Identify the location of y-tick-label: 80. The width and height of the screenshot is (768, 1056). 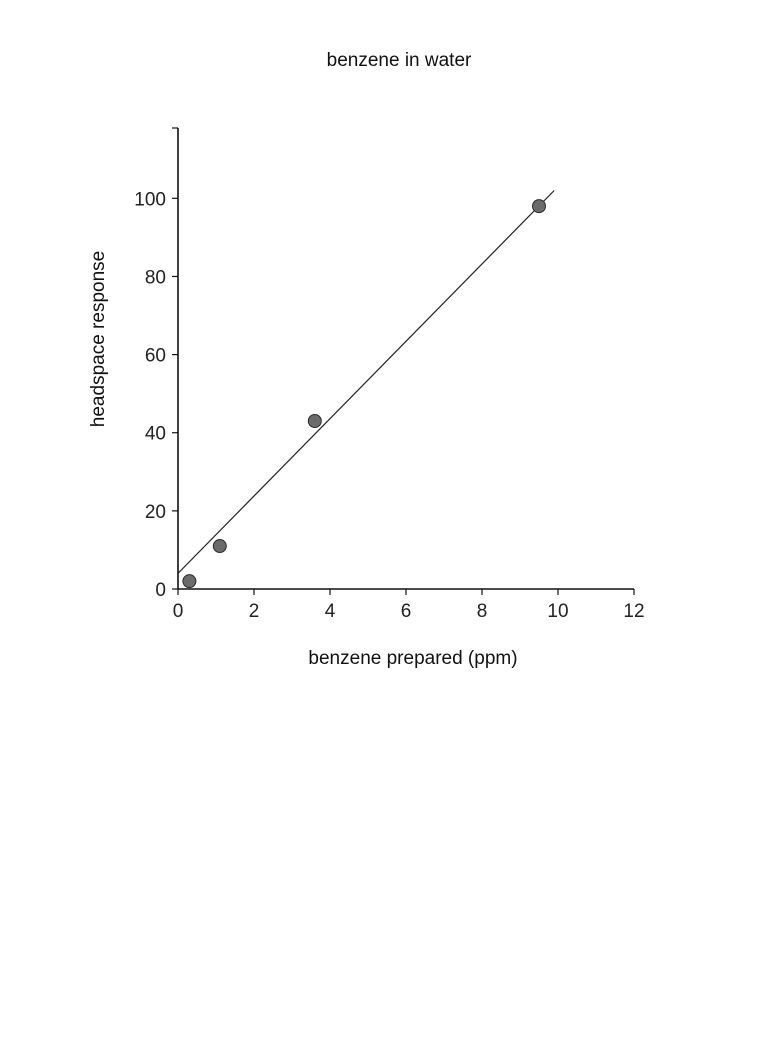
(155, 277).